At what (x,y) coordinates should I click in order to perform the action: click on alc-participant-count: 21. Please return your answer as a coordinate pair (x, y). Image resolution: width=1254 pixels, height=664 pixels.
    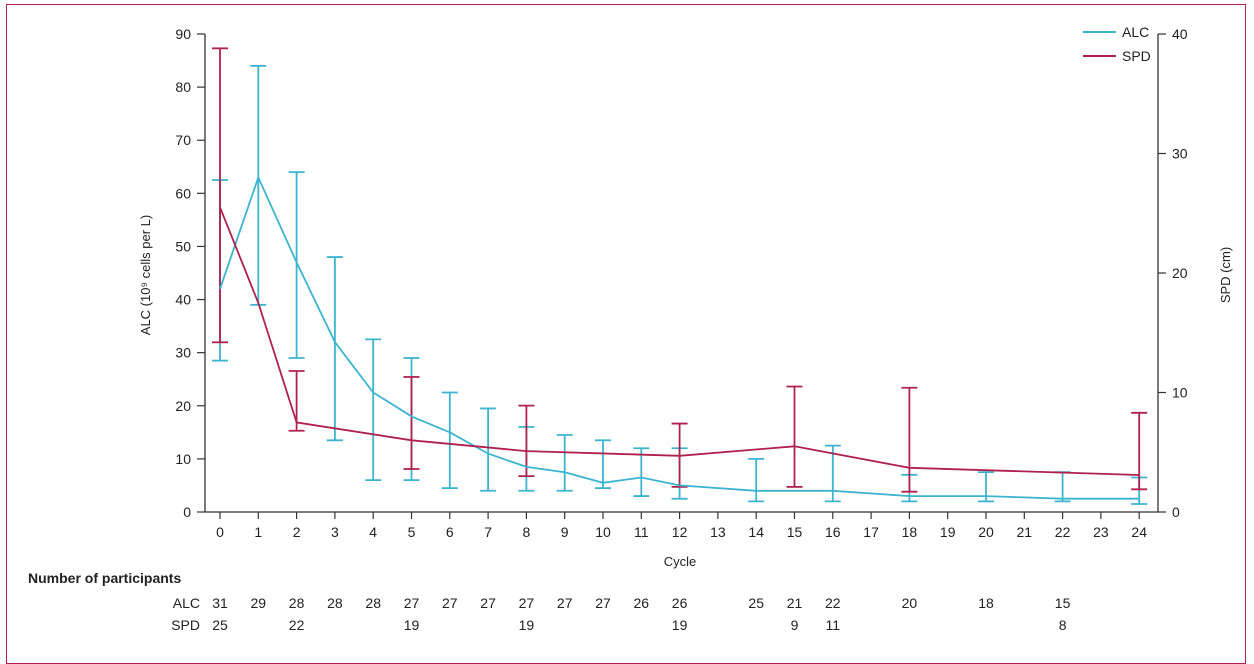
    Looking at the image, I should click on (795, 603).